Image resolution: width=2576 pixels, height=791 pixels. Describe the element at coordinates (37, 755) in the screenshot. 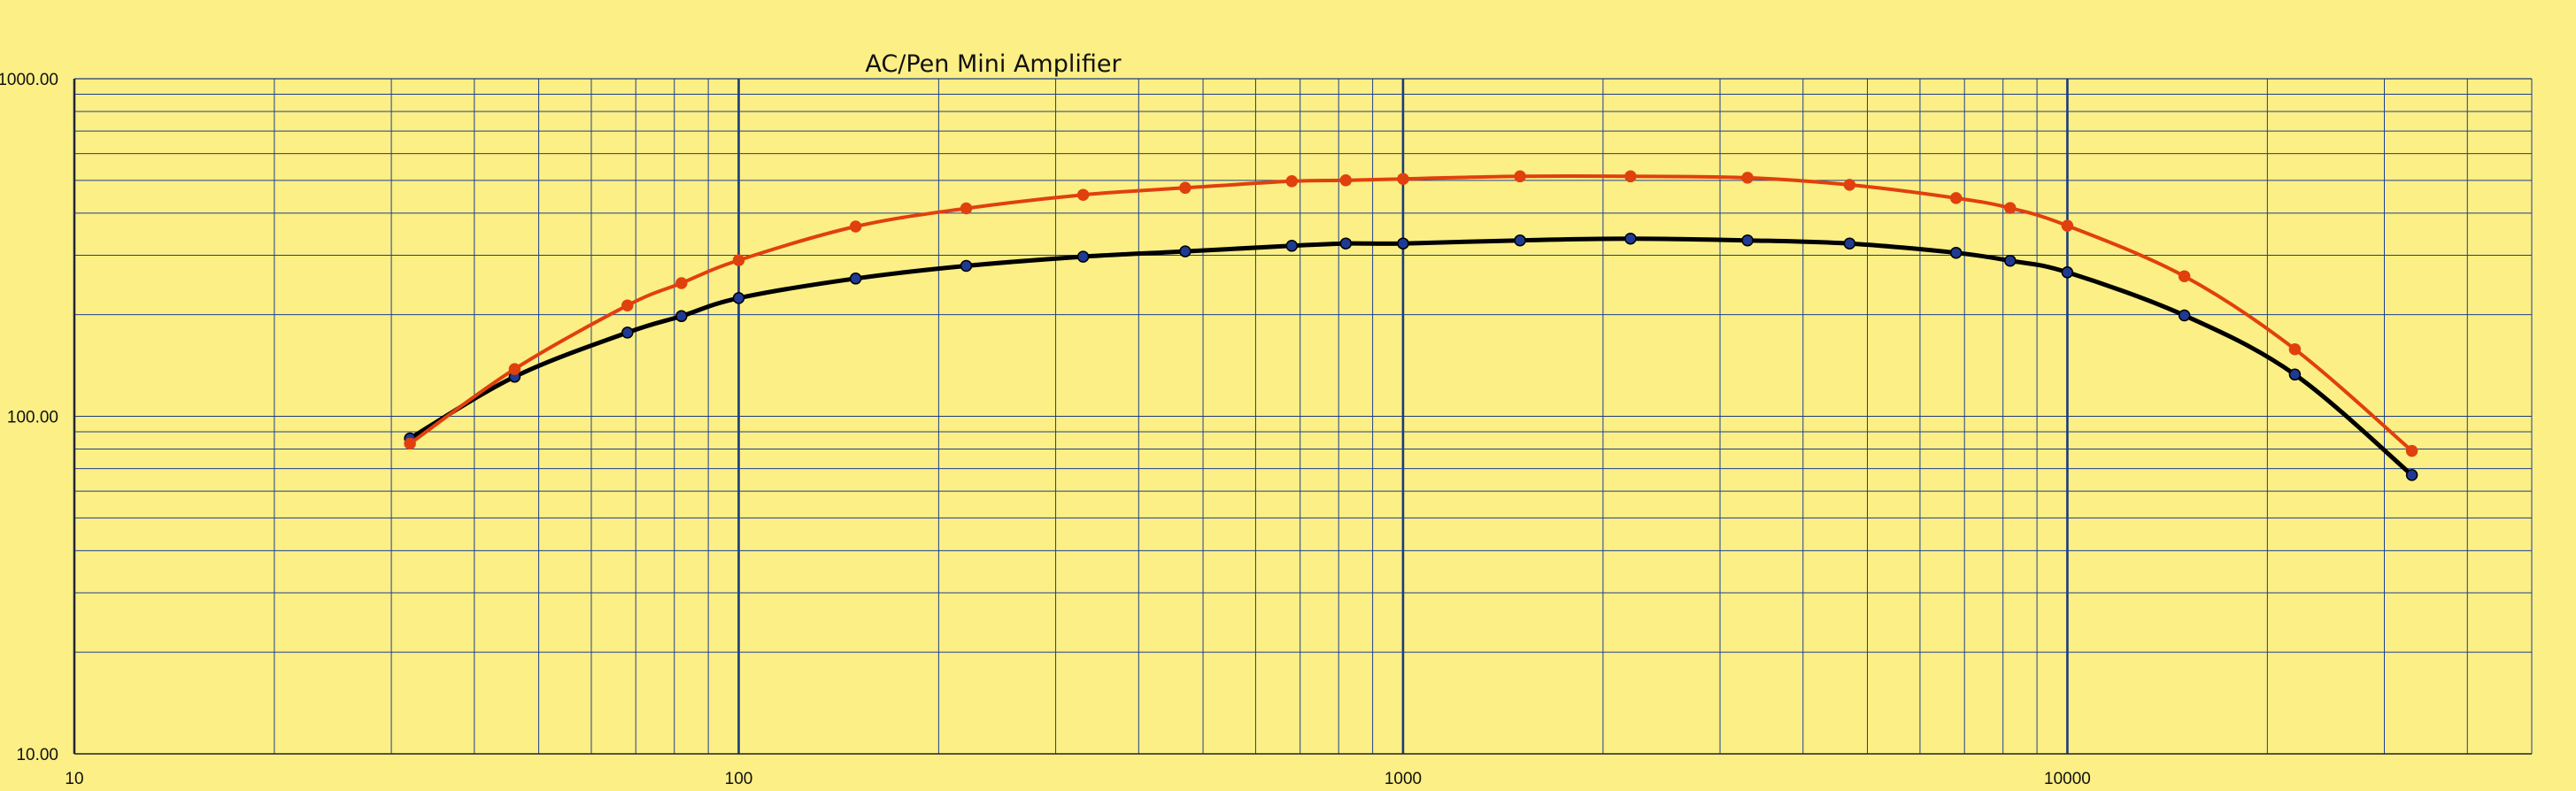

I see `y-tick-label: 10.00` at that location.